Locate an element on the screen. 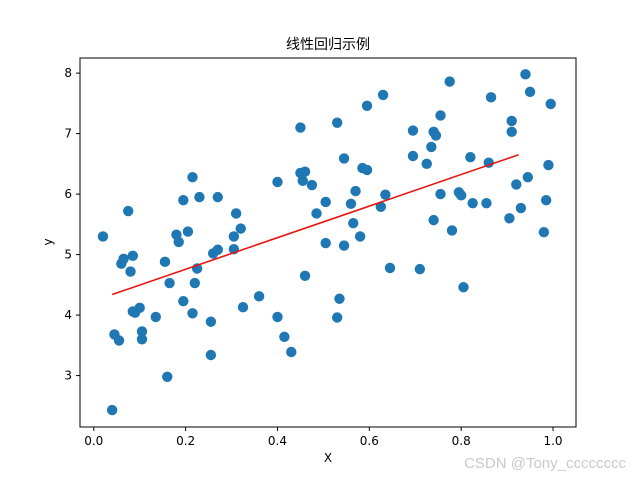  chart-title: 线性回归示例 is located at coordinates (328, 44).